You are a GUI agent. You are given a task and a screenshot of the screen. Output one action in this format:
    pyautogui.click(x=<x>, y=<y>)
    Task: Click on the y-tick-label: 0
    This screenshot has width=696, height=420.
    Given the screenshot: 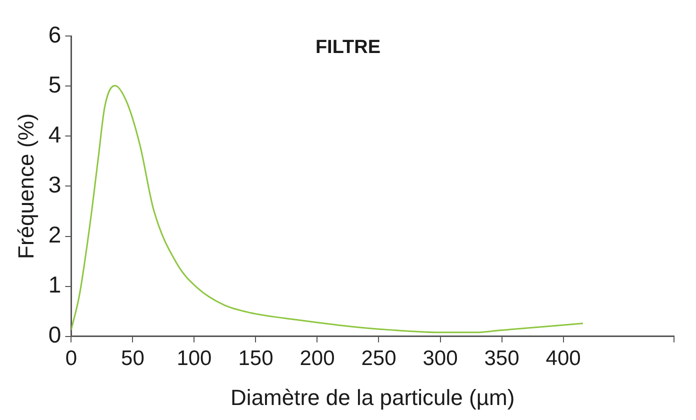 What is the action you would take?
    pyautogui.click(x=55, y=335)
    